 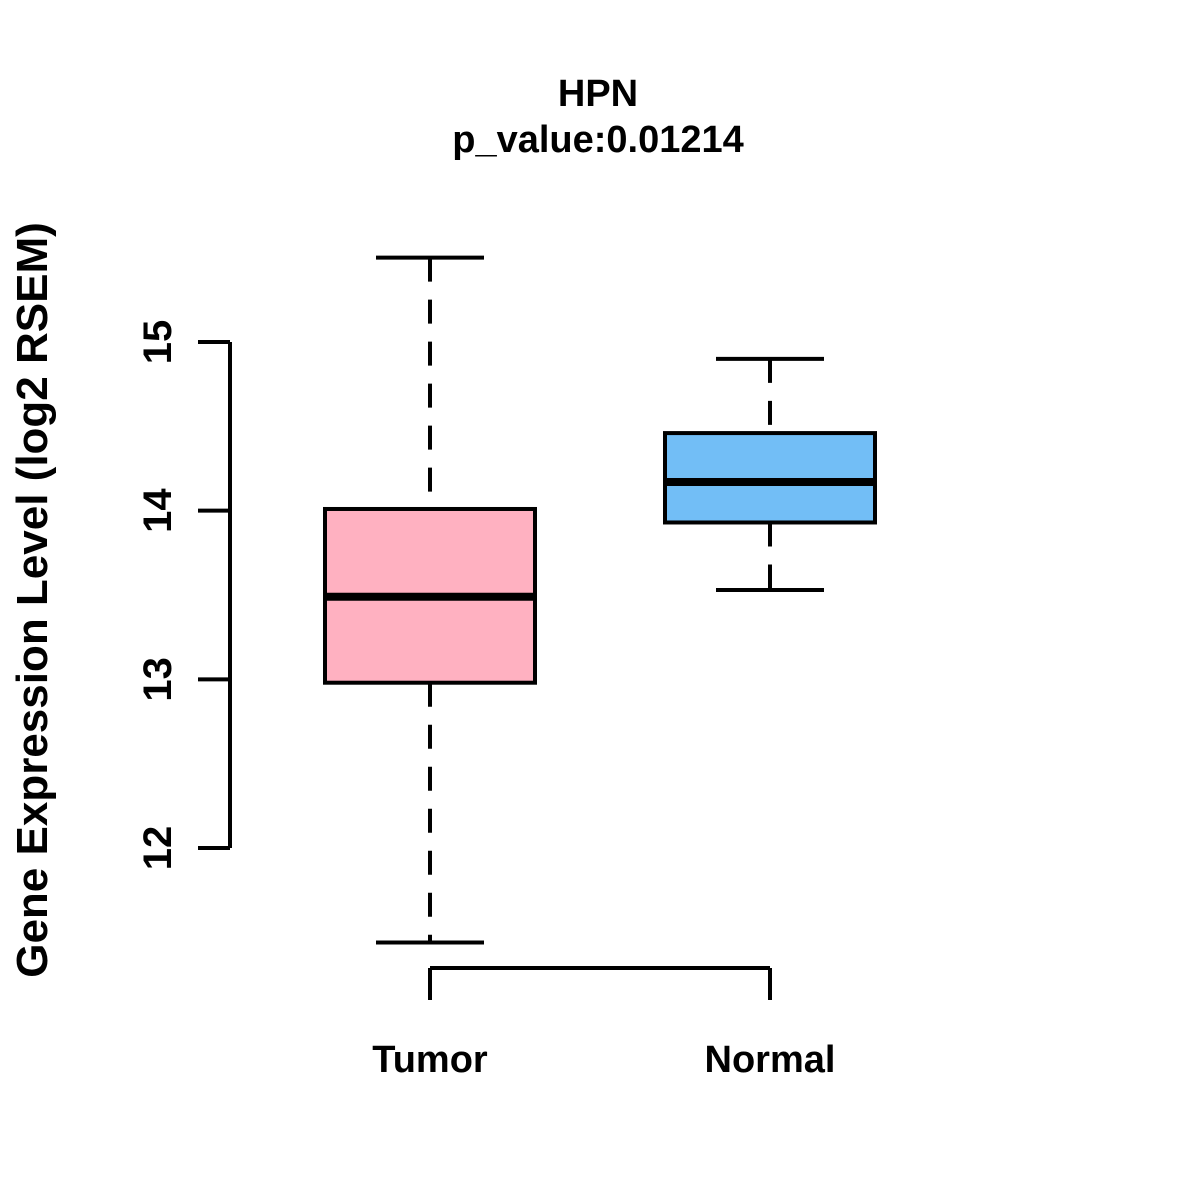 I want to click on y-tick-label-15: 15, so click(x=158, y=342).